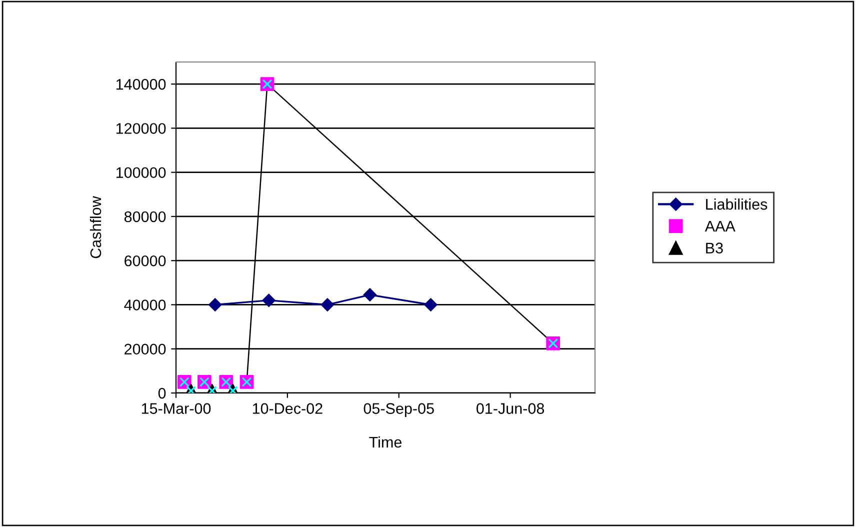  I want to click on x-tick-label: 15-Mar-00, so click(176, 408).